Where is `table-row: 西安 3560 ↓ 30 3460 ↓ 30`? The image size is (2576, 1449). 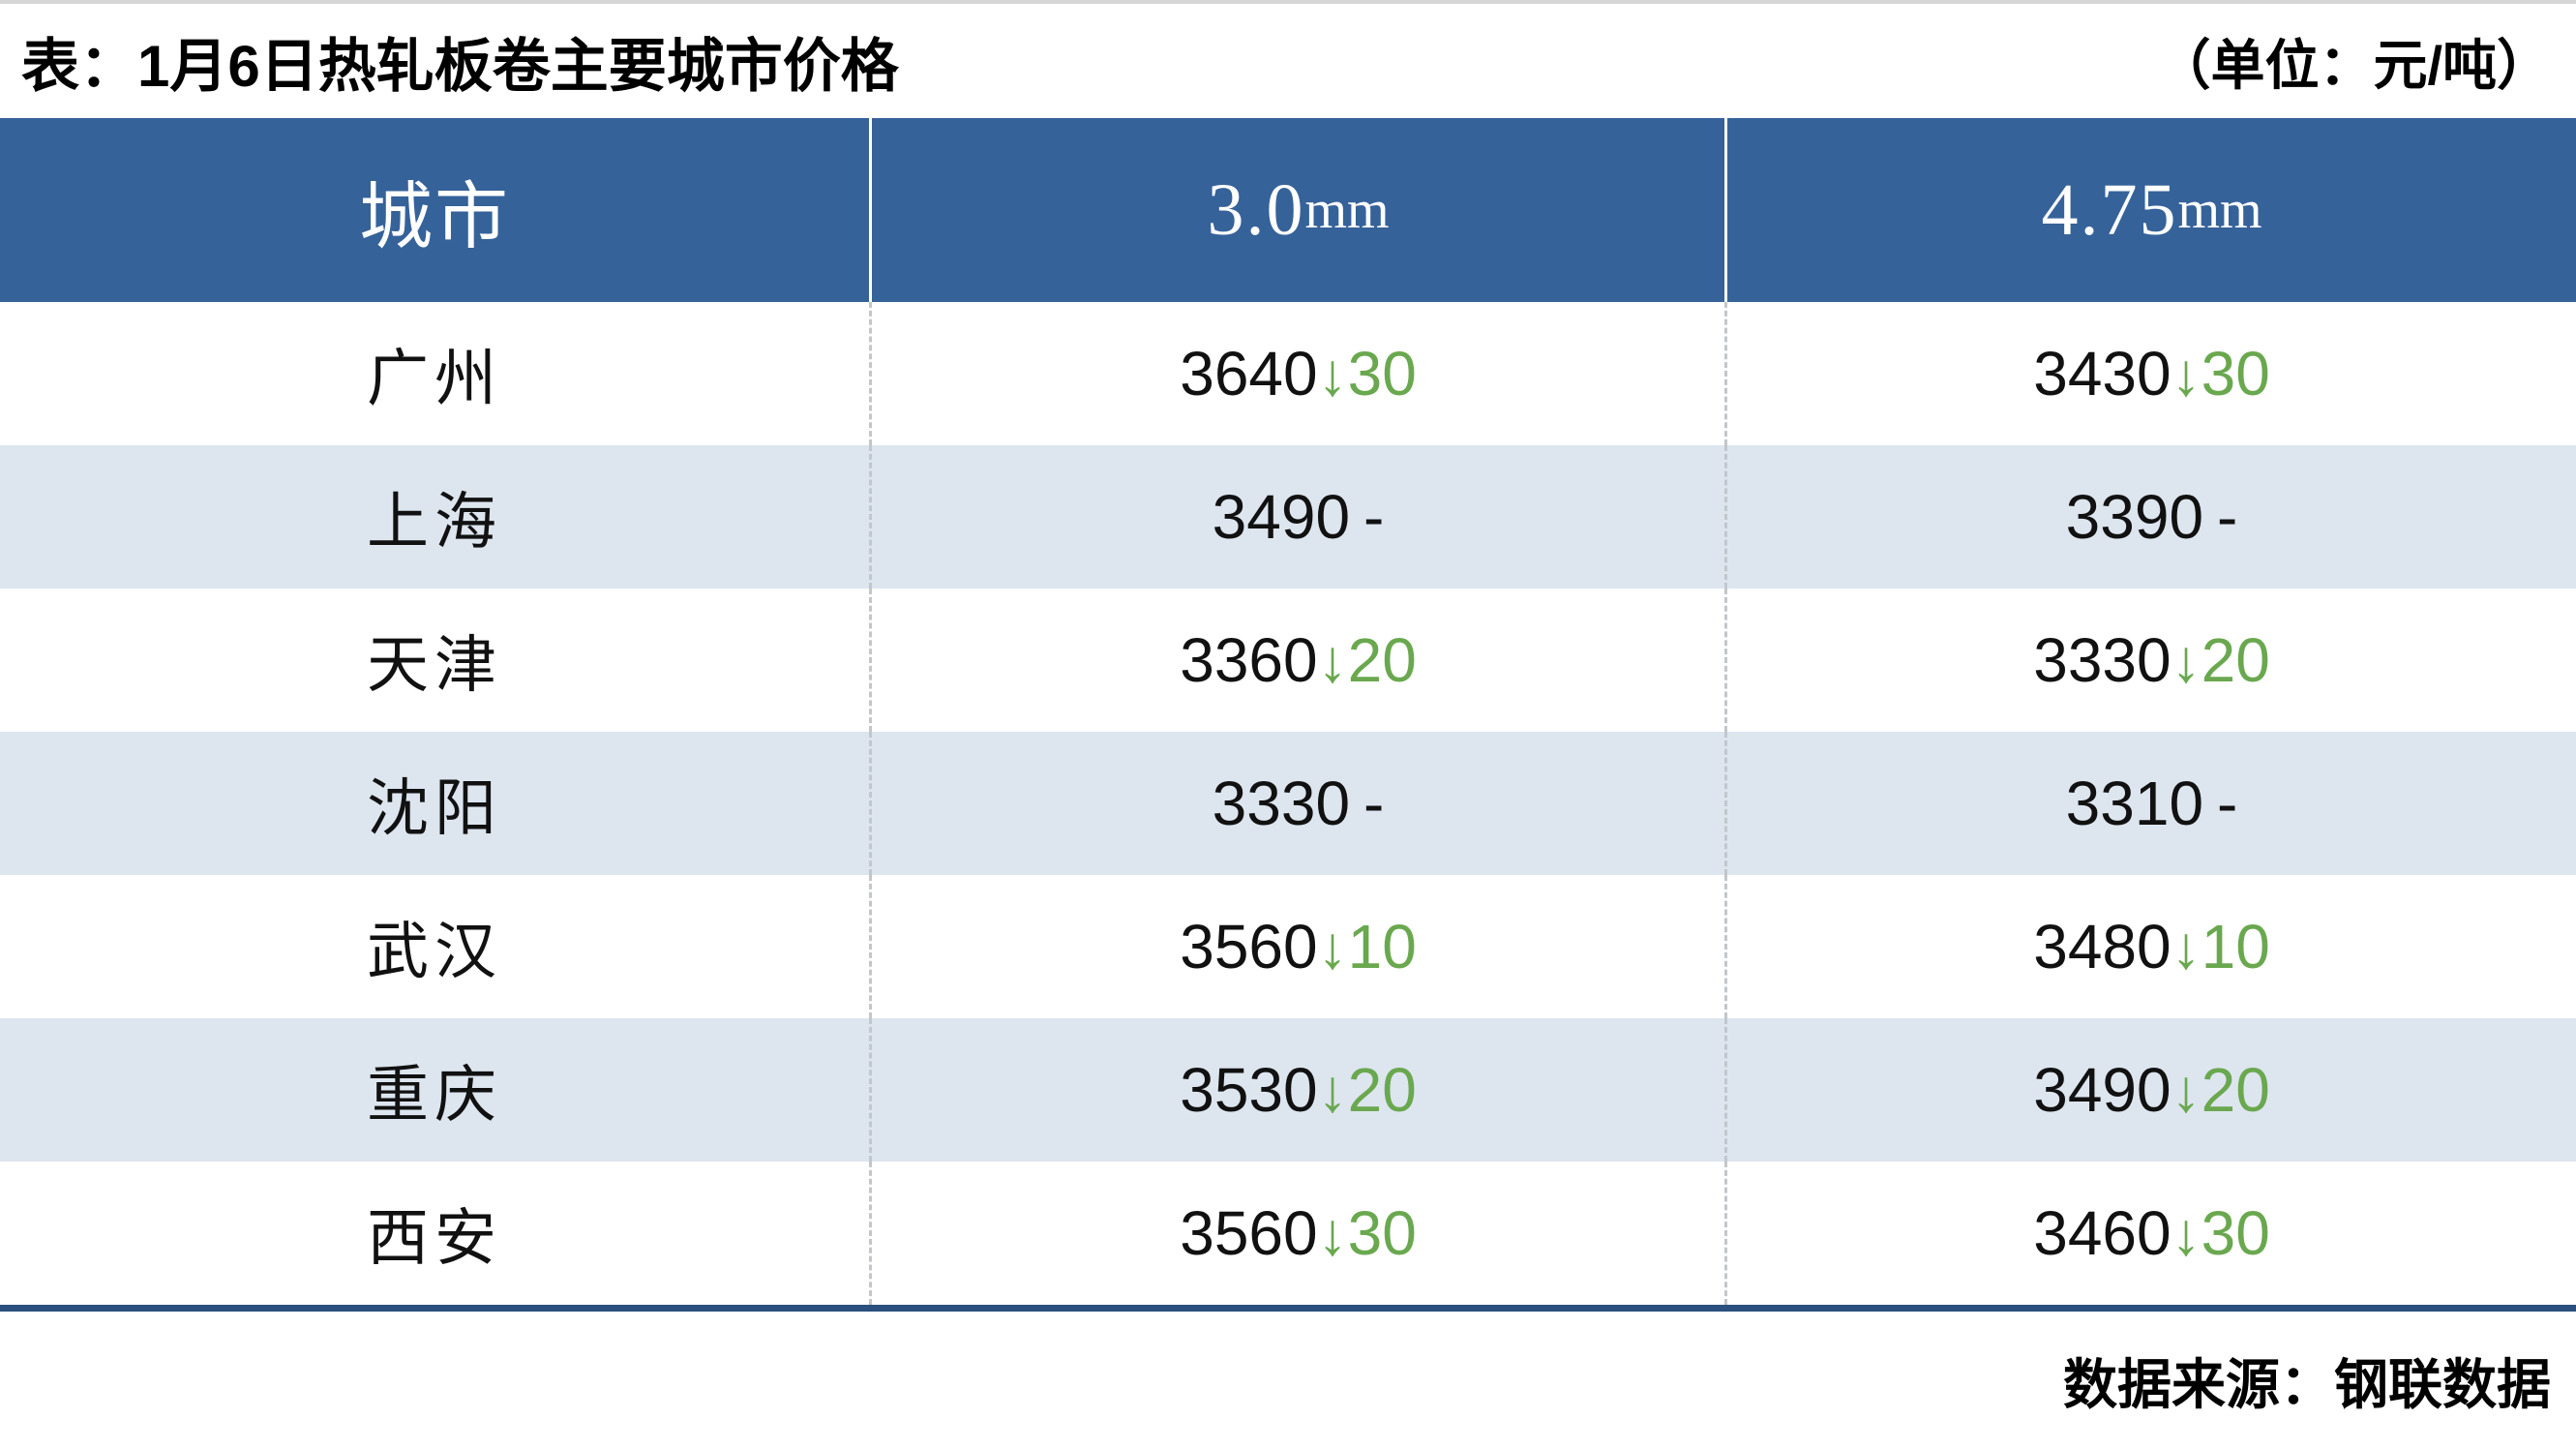
table-row: 西安 3560 ↓ 30 3460 ↓ 30 is located at coordinates (1288, 1233).